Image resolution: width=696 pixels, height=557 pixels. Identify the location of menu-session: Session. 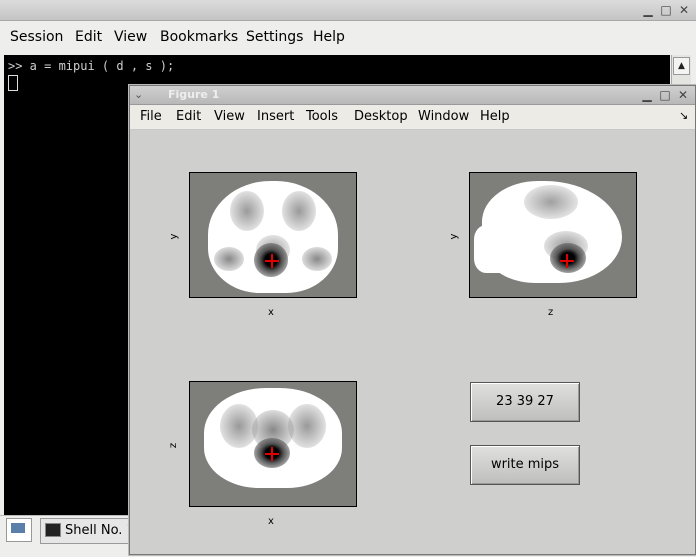
(37, 37).